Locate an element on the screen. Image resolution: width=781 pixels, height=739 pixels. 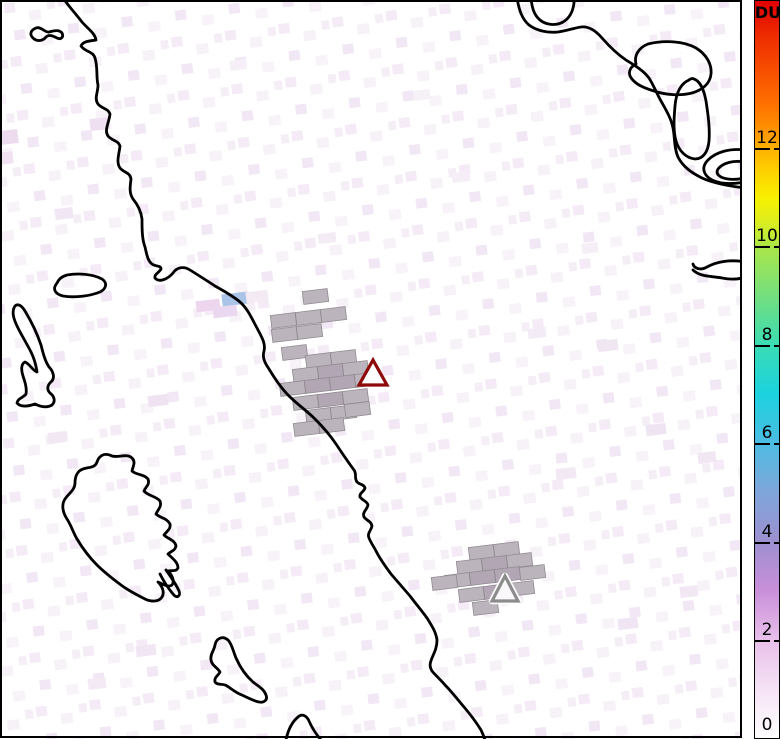
coastline-right-edge-inner is located at coordinates (728, 170).